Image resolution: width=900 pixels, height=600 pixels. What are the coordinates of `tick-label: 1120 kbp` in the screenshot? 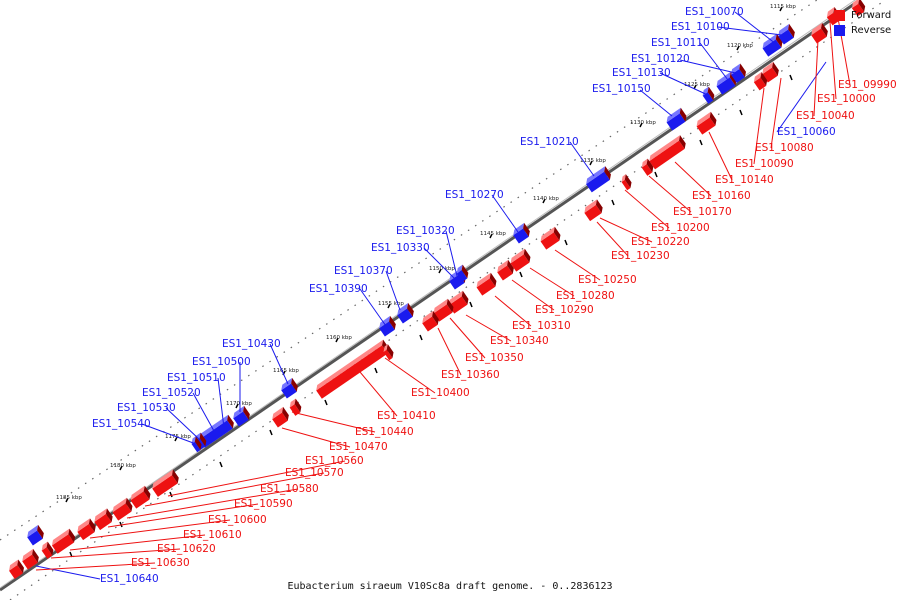 It's located at (740, 46).